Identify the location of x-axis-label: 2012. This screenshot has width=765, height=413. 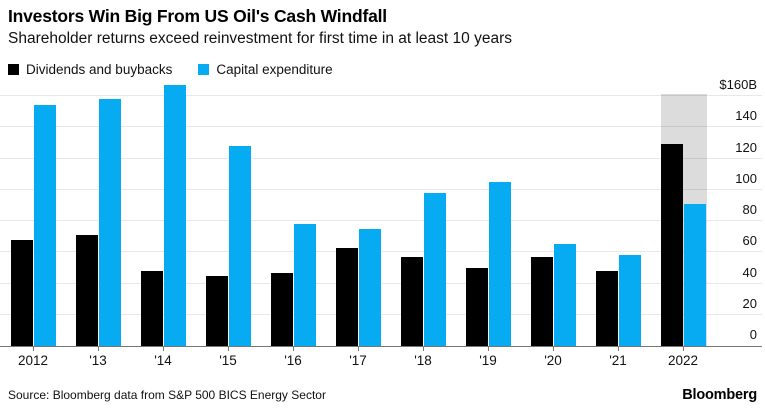
(33, 360).